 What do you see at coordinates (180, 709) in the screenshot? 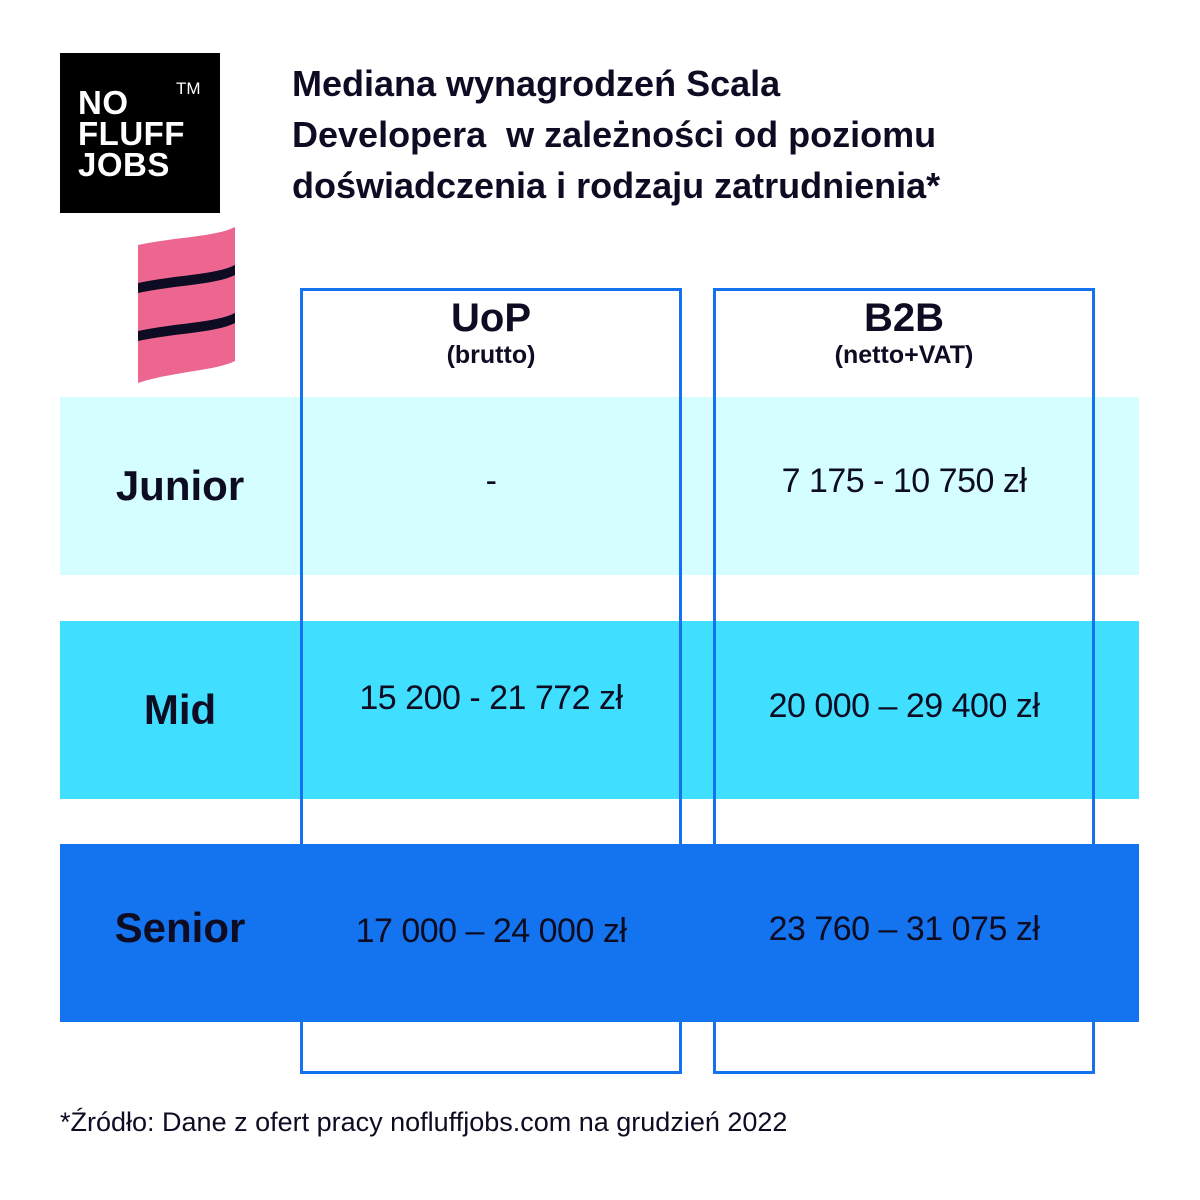
I see `level-label-mid: Mid` at bounding box center [180, 709].